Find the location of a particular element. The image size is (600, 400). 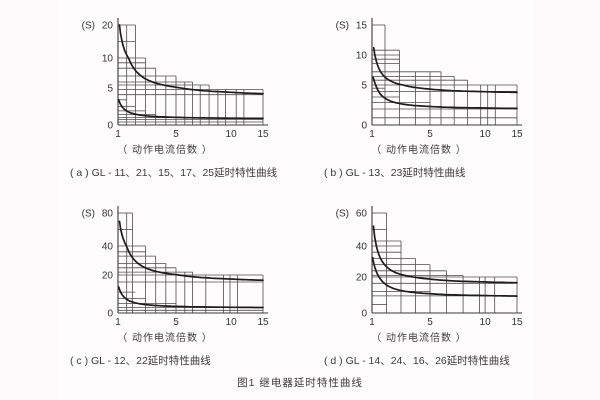

chart-d-caption: ( d ) GL - 14、24、16、26延时特性曲线 is located at coordinates (417, 361).